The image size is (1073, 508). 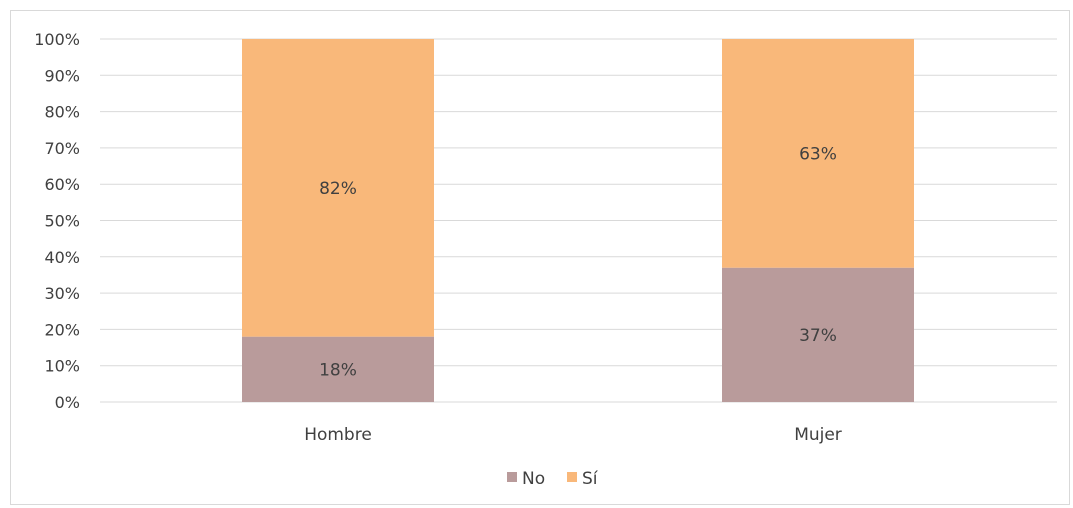 What do you see at coordinates (57, 39) in the screenshot?
I see `y-tick-label: 100%` at bounding box center [57, 39].